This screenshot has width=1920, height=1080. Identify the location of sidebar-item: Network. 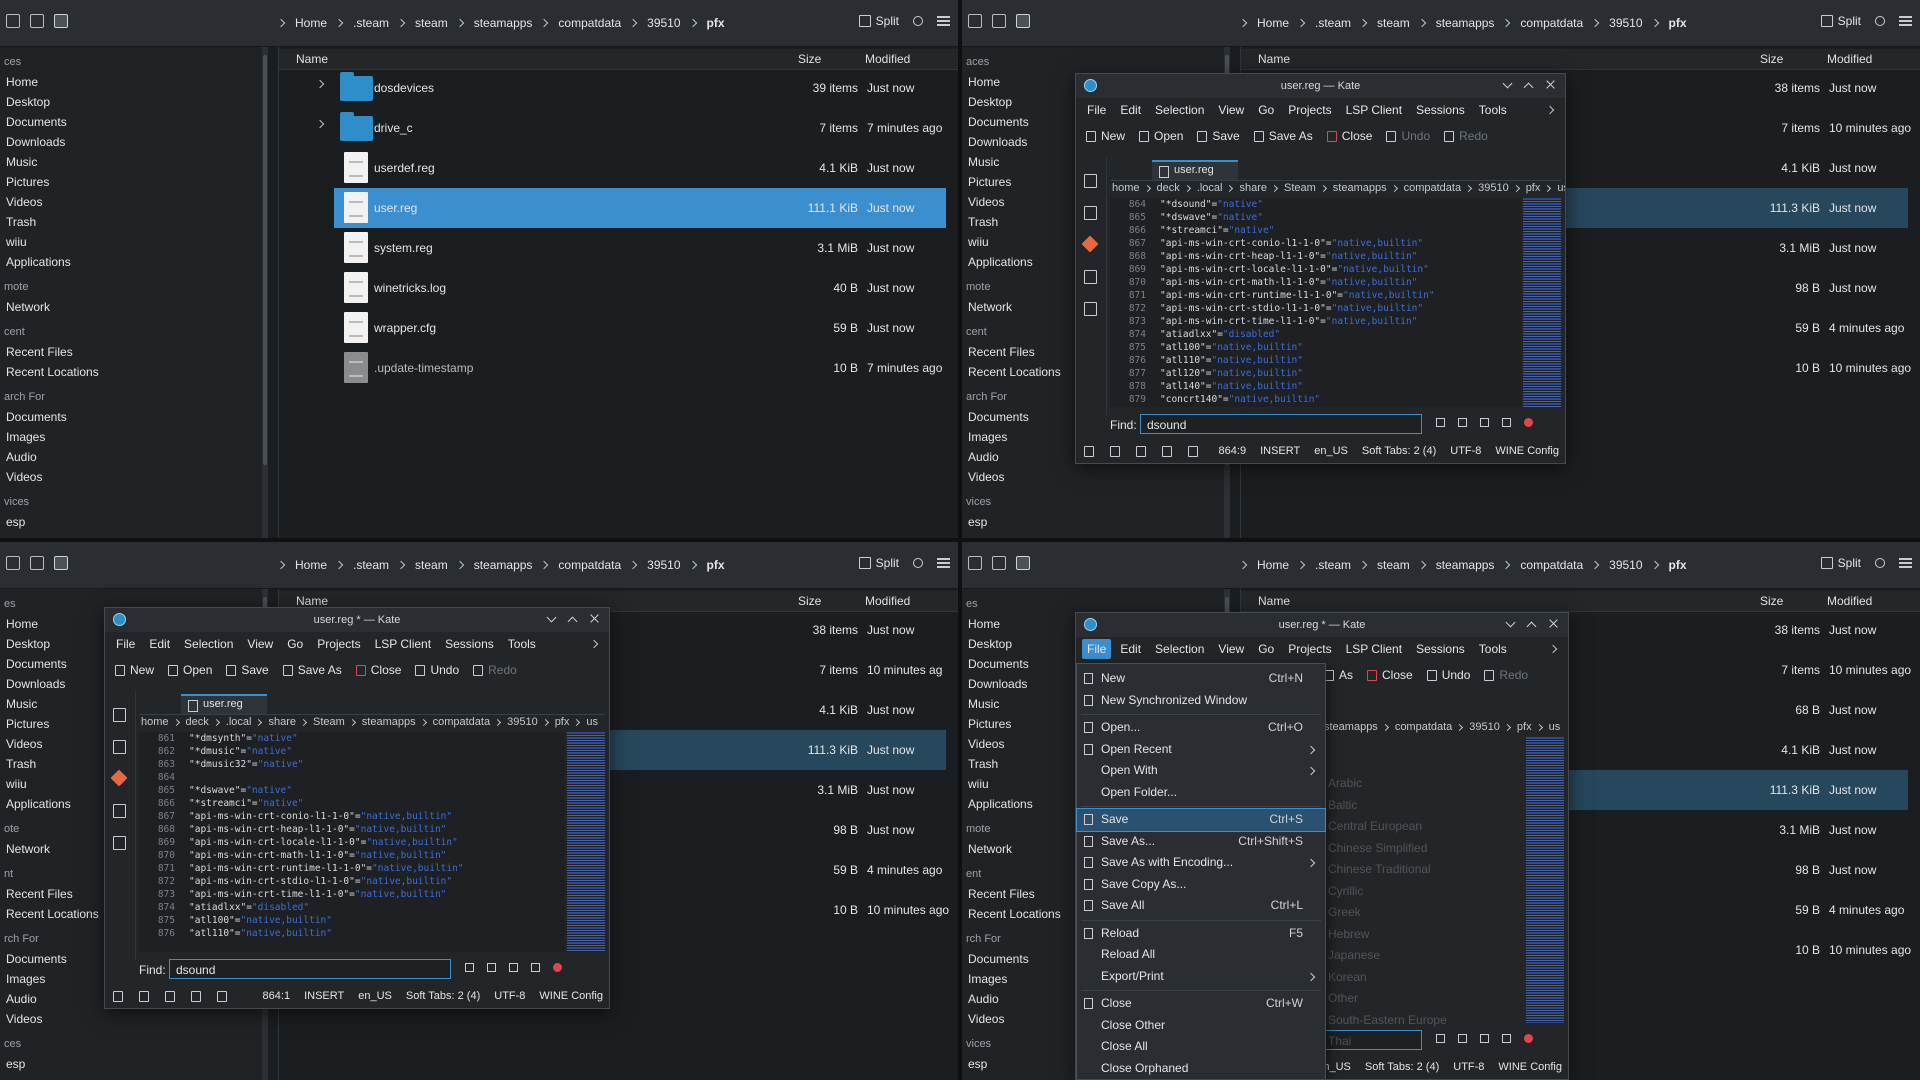
(990, 849).